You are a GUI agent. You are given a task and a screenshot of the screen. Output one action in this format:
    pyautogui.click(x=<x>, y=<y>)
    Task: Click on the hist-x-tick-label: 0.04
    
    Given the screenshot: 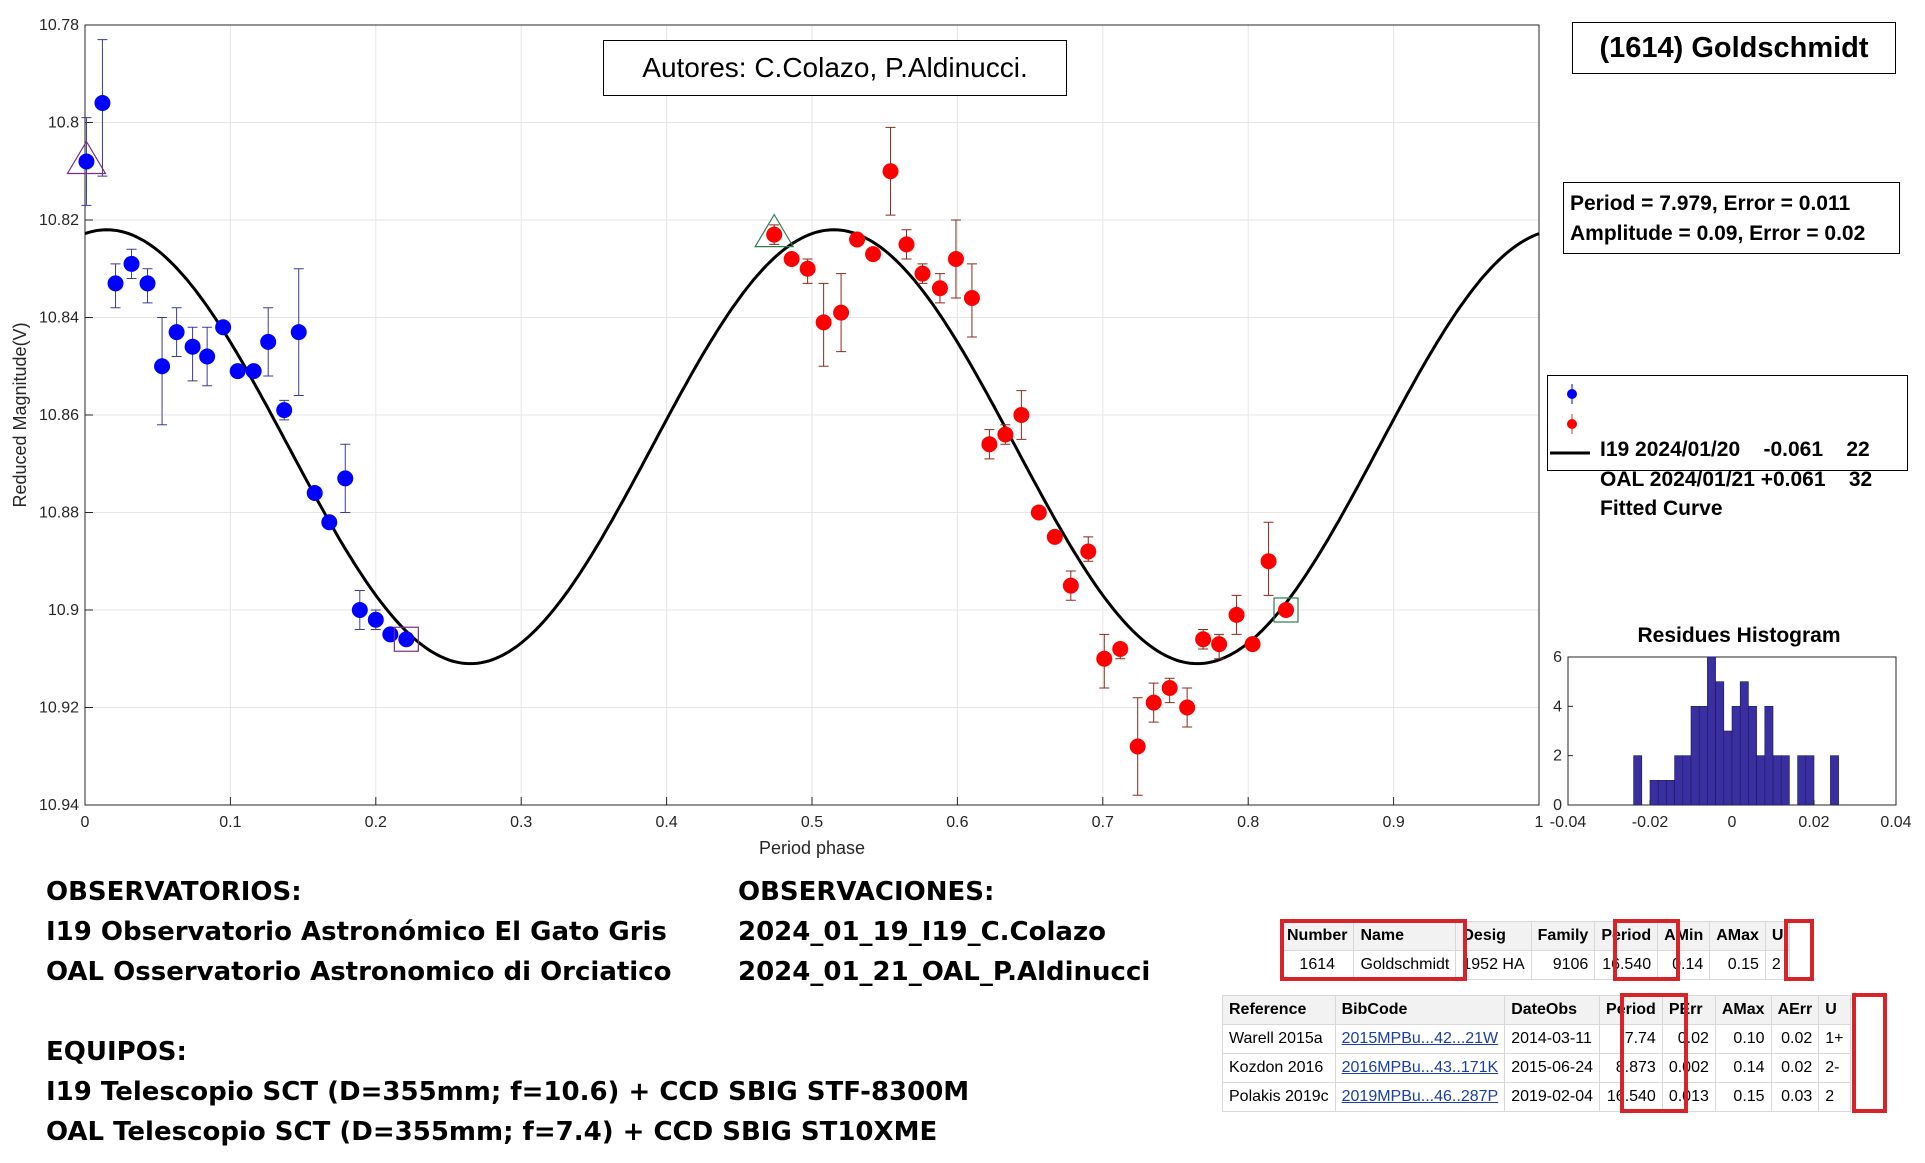 What is the action you would take?
    pyautogui.click(x=1895, y=822)
    